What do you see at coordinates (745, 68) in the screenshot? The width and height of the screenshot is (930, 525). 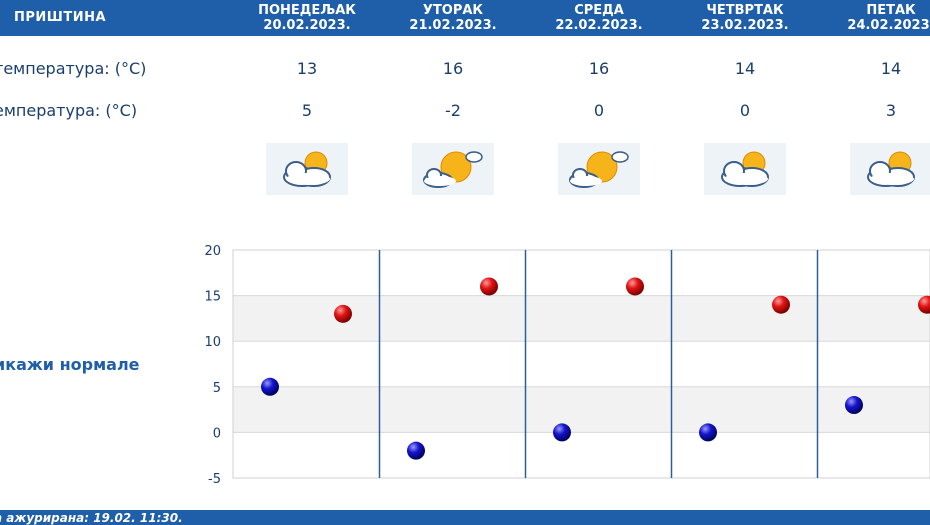 I see `max-temp-day-4: 14` at bounding box center [745, 68].